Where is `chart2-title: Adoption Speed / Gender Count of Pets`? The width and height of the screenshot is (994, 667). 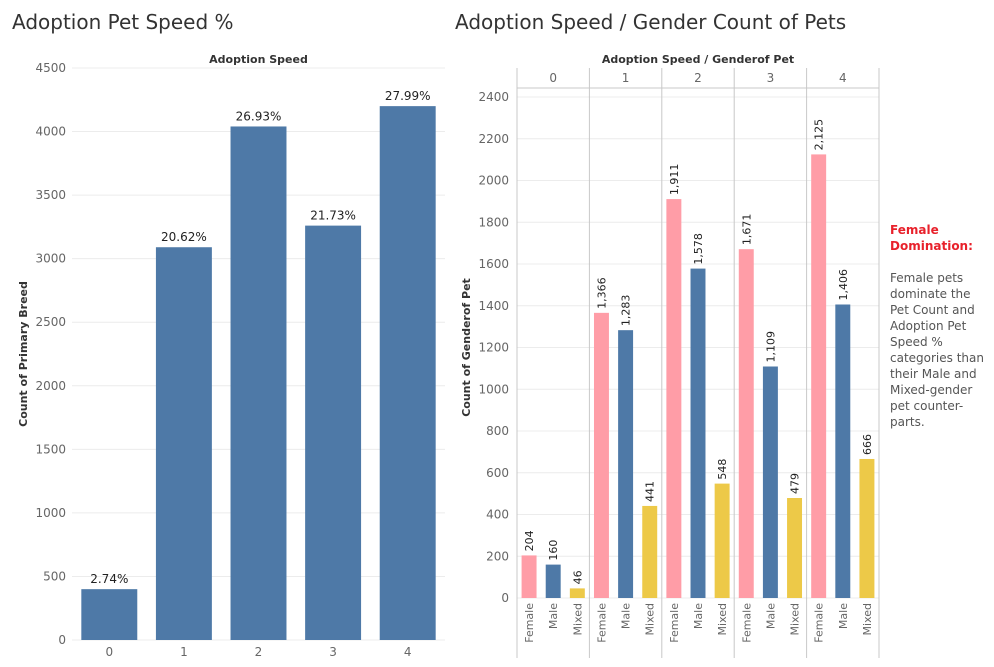 chart2-title: Adoption Speed / Gender Count of Pets is located at coordinates (651, 22).